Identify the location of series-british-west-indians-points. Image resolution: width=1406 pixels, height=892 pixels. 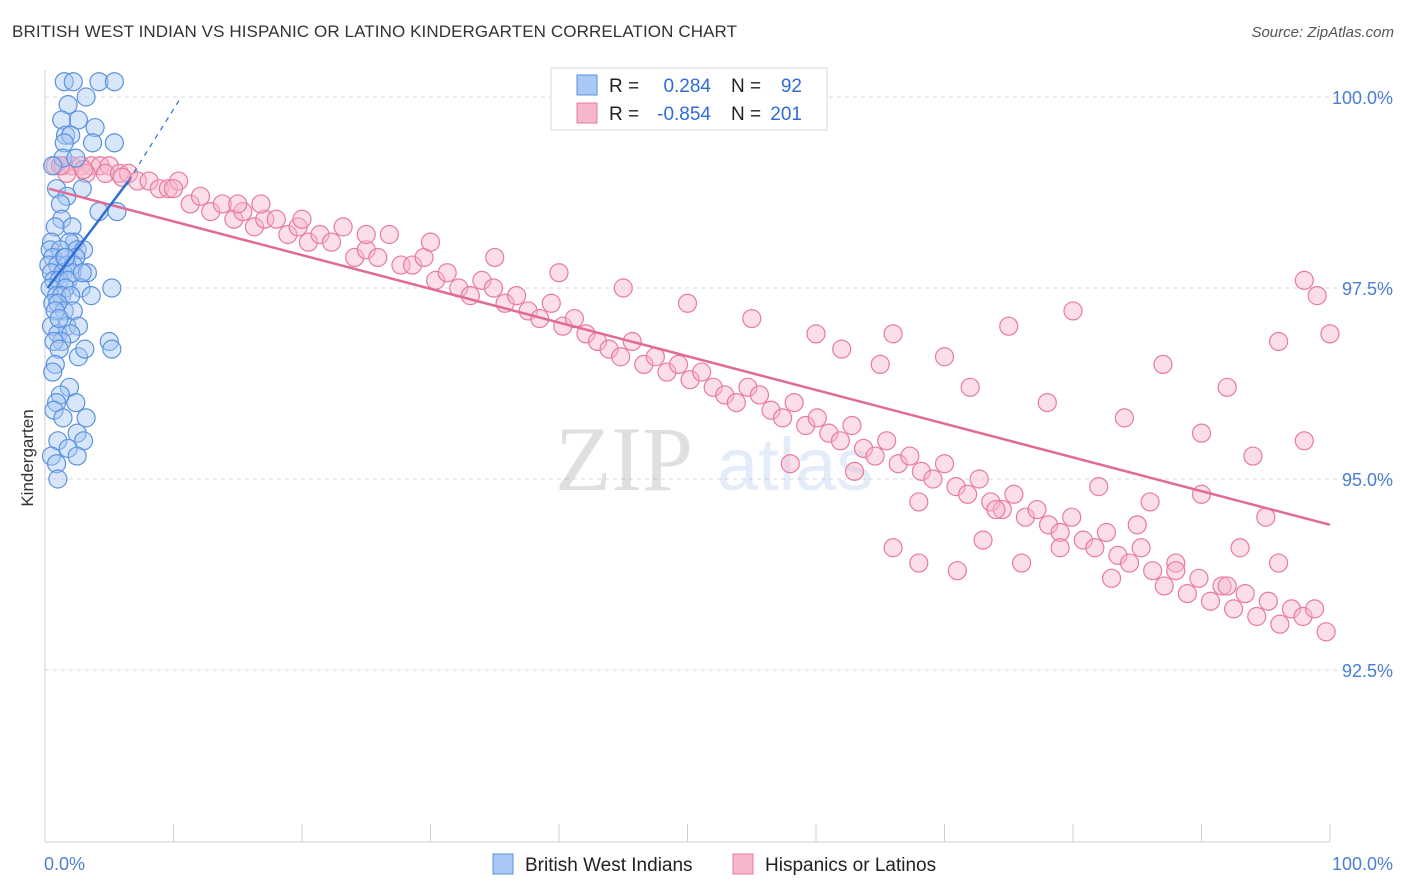
(83, 280).